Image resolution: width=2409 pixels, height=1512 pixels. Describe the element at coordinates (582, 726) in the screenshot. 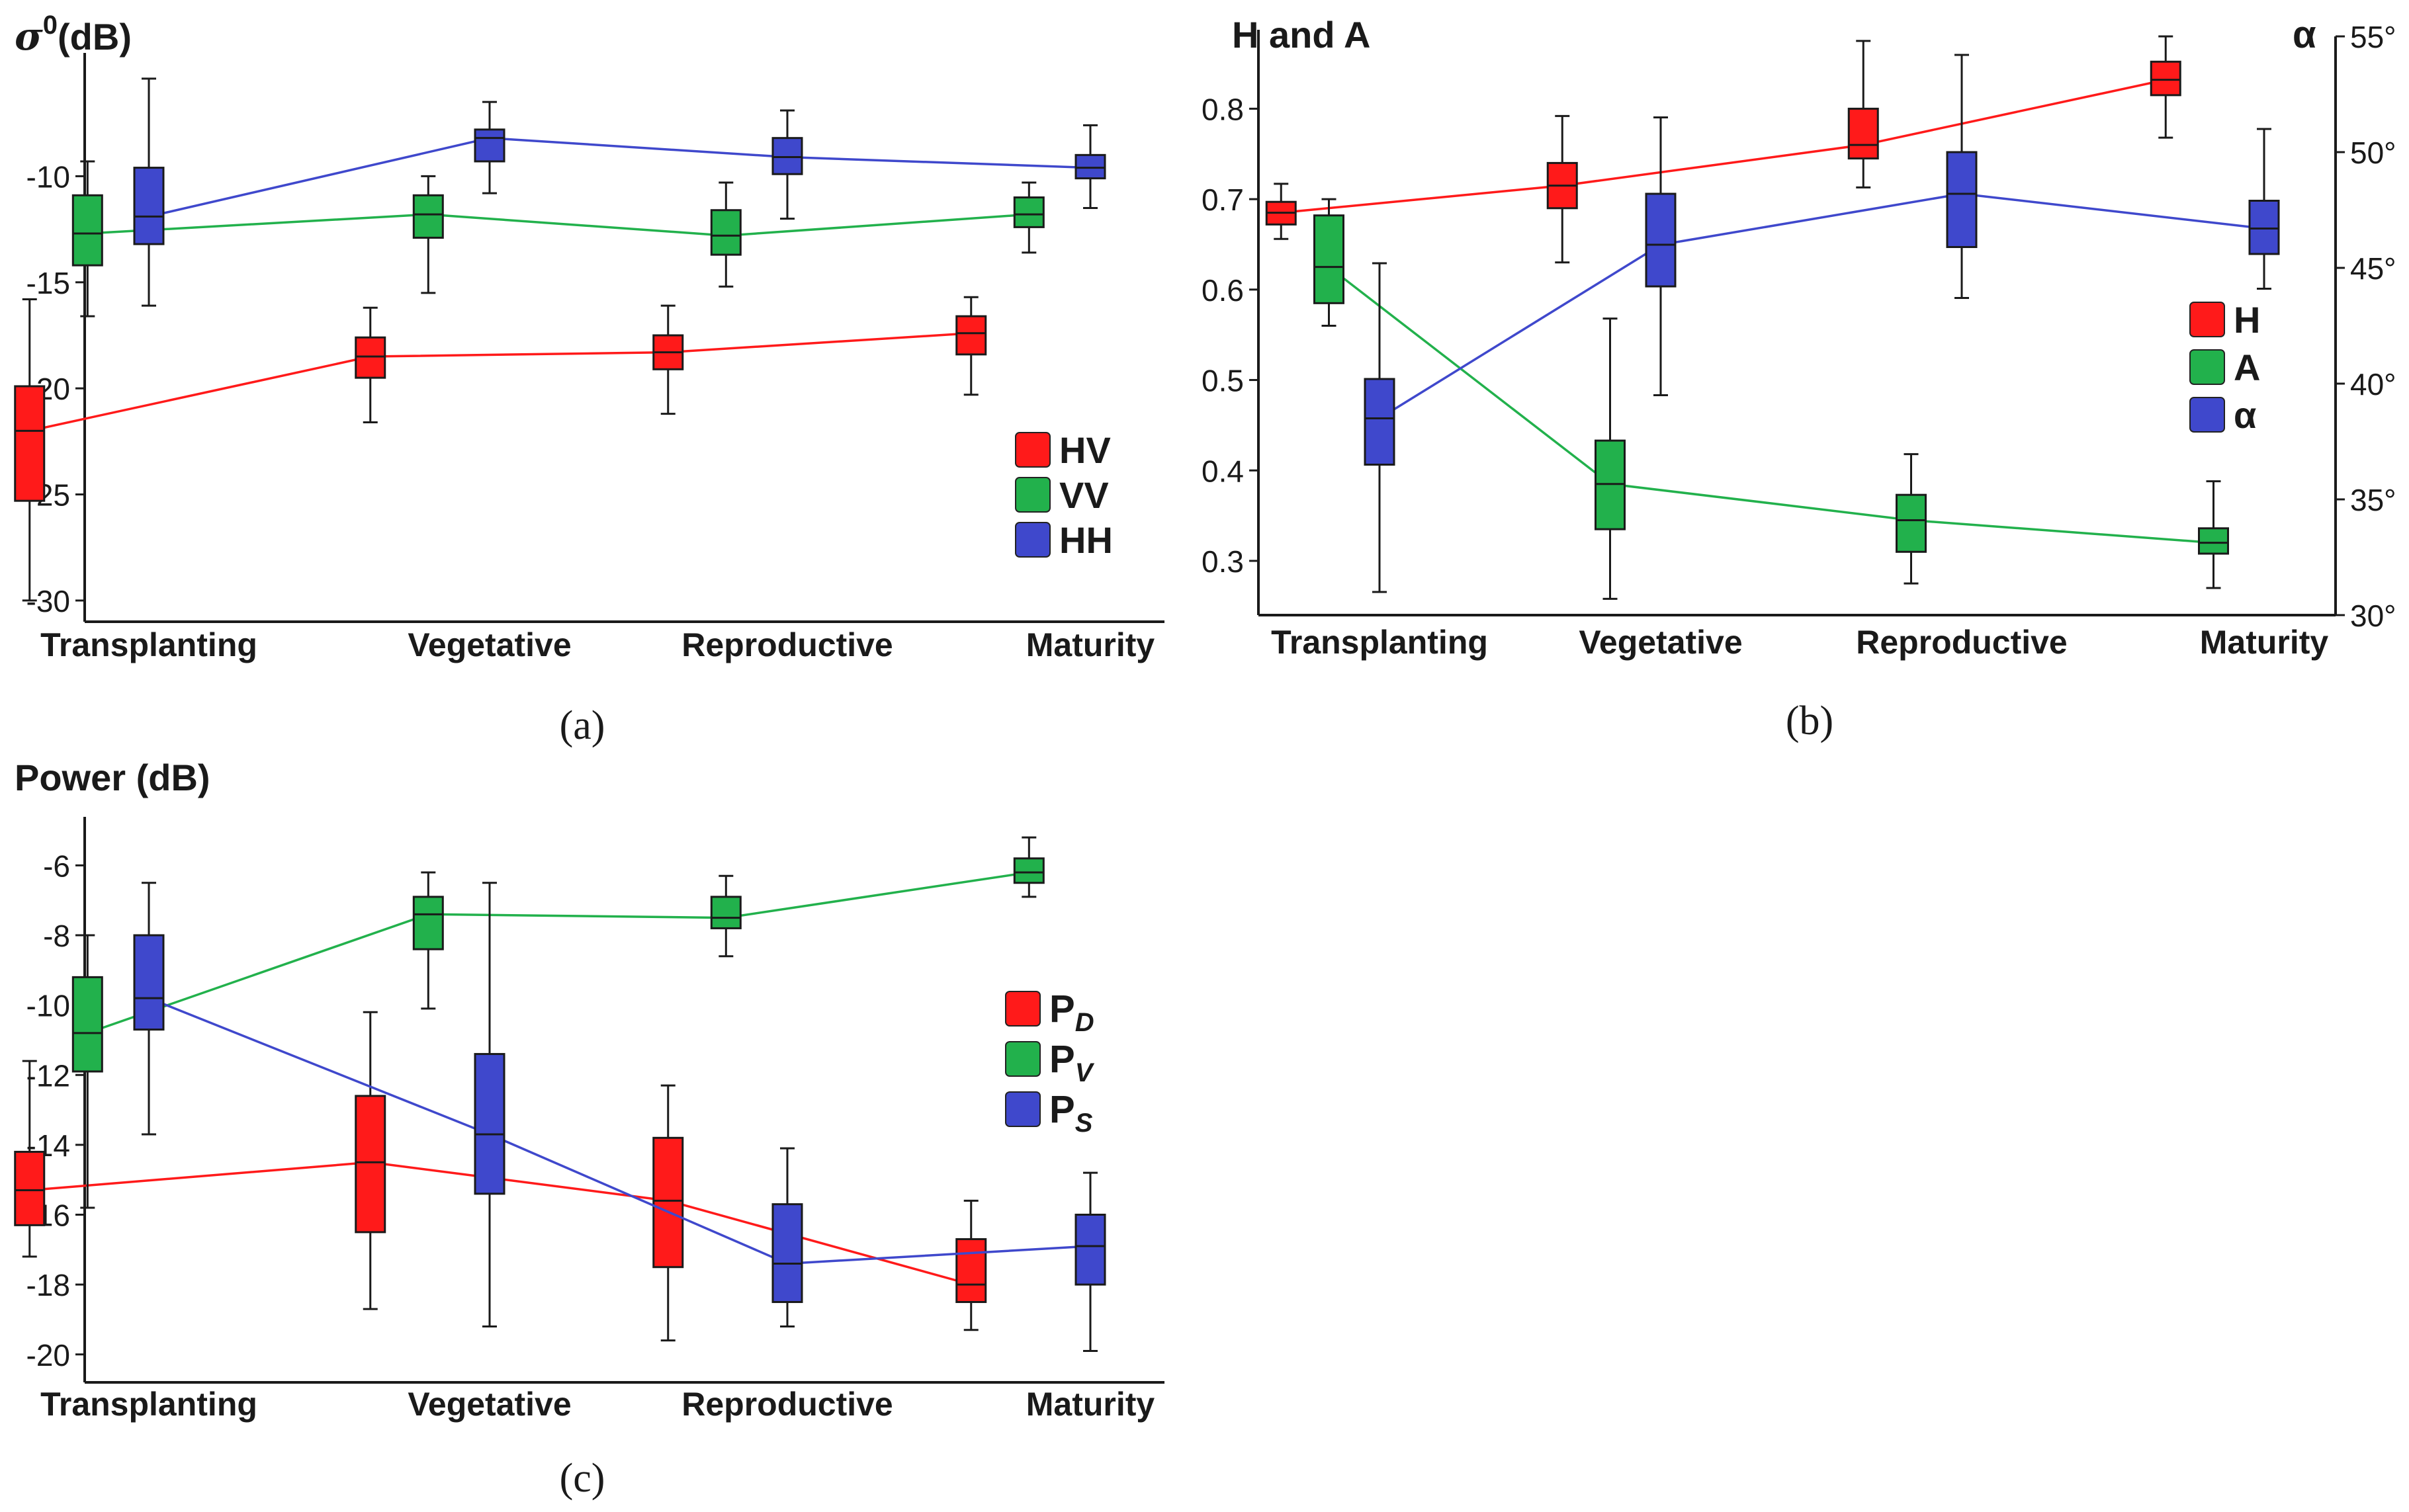

I see `panel-caption: (a)` at that location.